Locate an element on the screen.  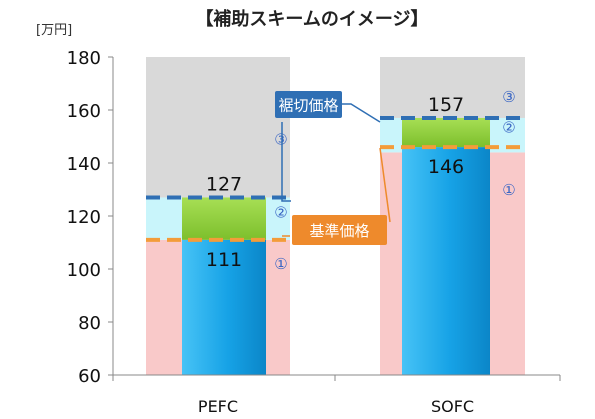
bar-base-pefc is located at coordinates (224, 307).